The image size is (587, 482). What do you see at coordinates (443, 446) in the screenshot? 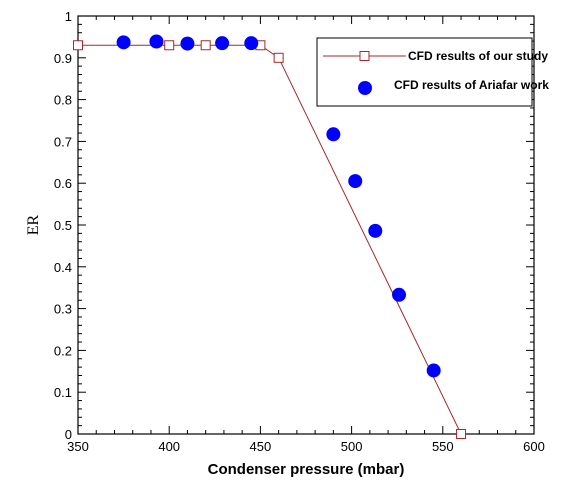
I see `x-tick-label: 550` at bounding box center [443, 446].